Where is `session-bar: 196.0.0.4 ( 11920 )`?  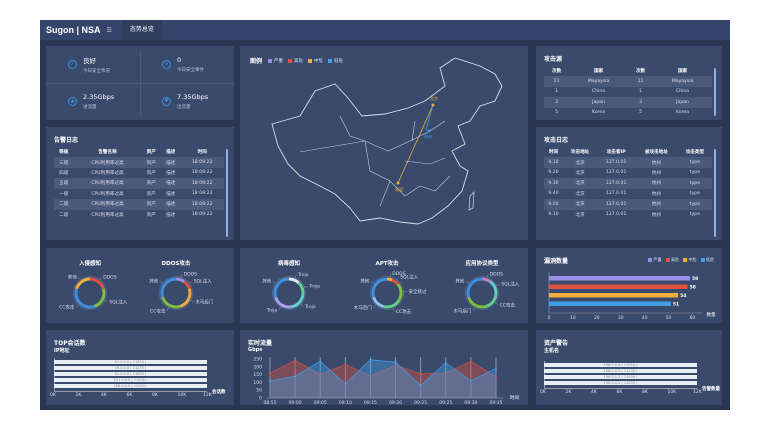 session-bar: 196.0.0.4 ( 11920 ) is located at coordinates (620, 365).